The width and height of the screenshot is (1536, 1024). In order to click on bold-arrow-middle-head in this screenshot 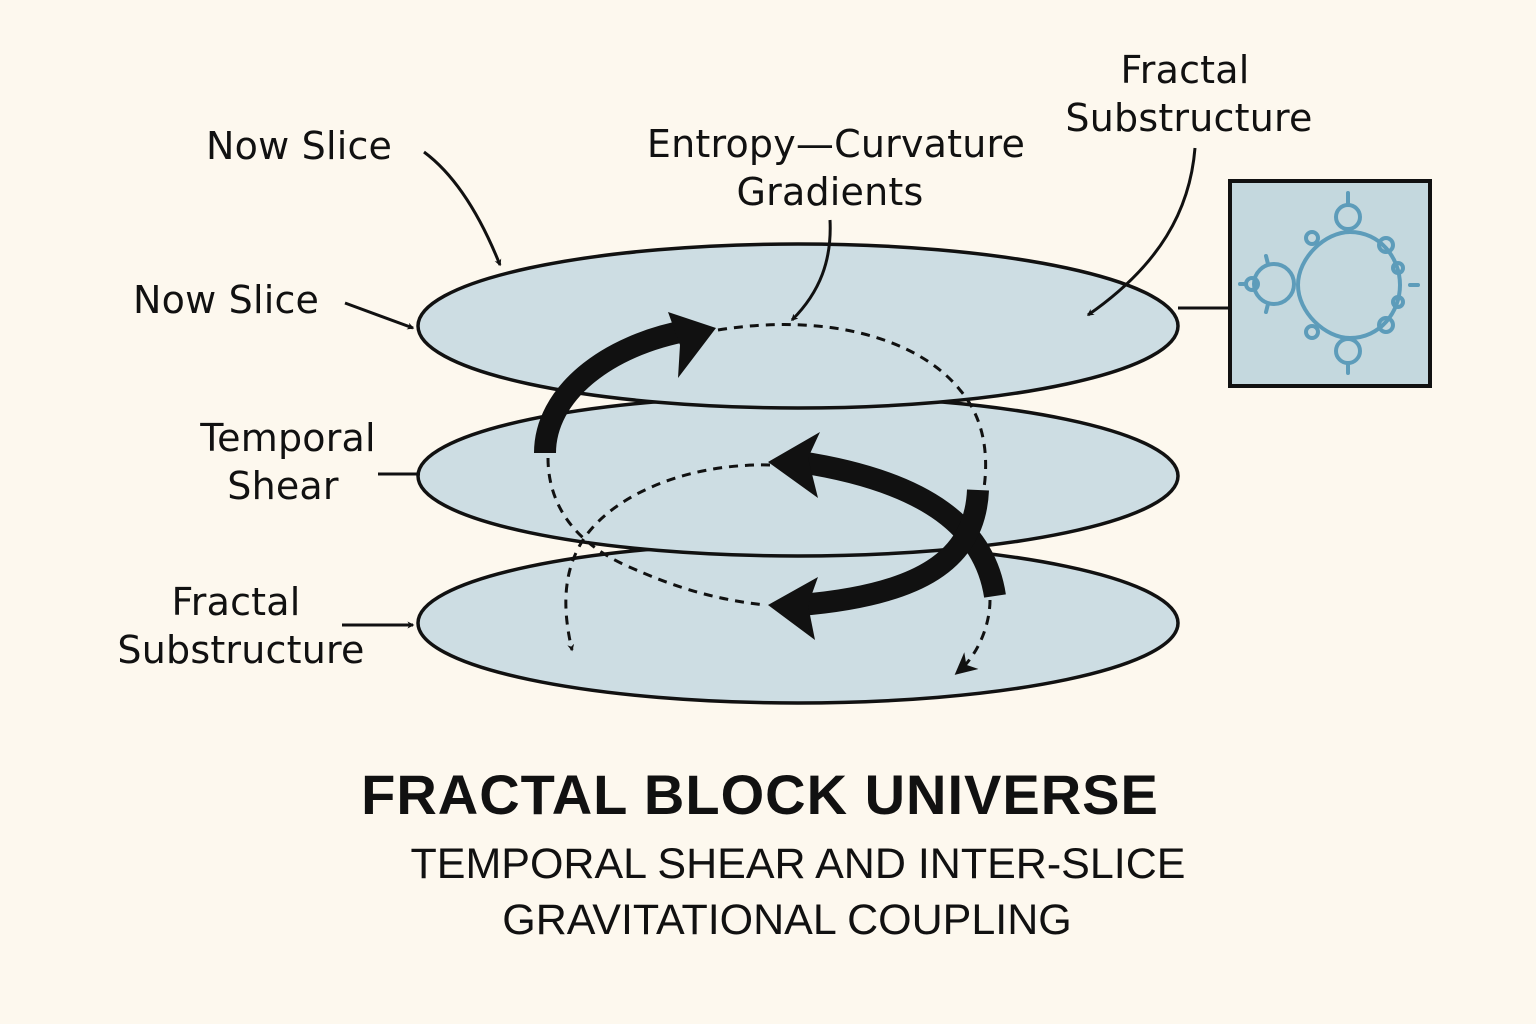, I will do `click(794, 465)`.